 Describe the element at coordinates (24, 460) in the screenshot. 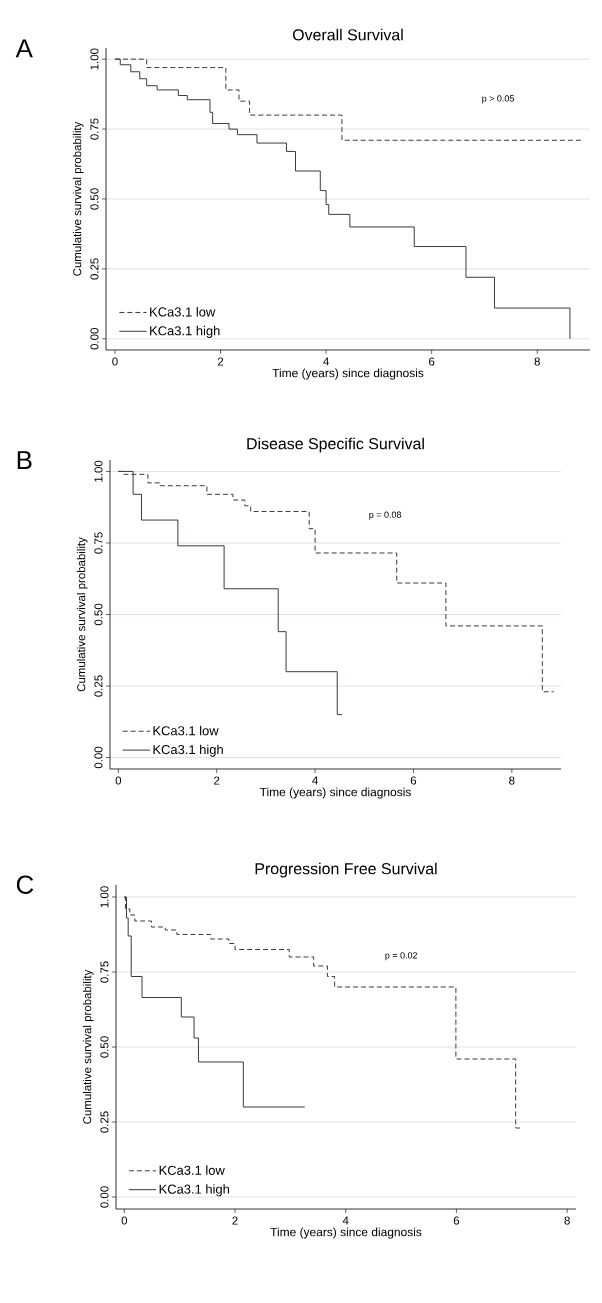

I see `text: B` at that location.